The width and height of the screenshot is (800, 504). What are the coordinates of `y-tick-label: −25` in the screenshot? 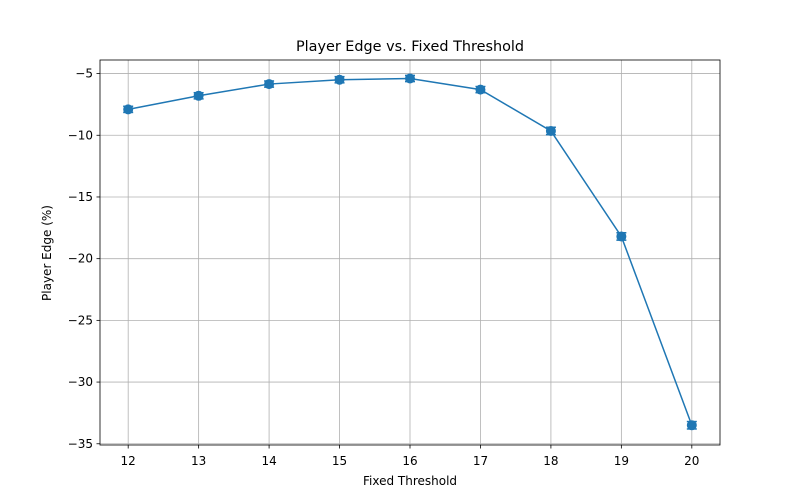 It's located at (80, 320).